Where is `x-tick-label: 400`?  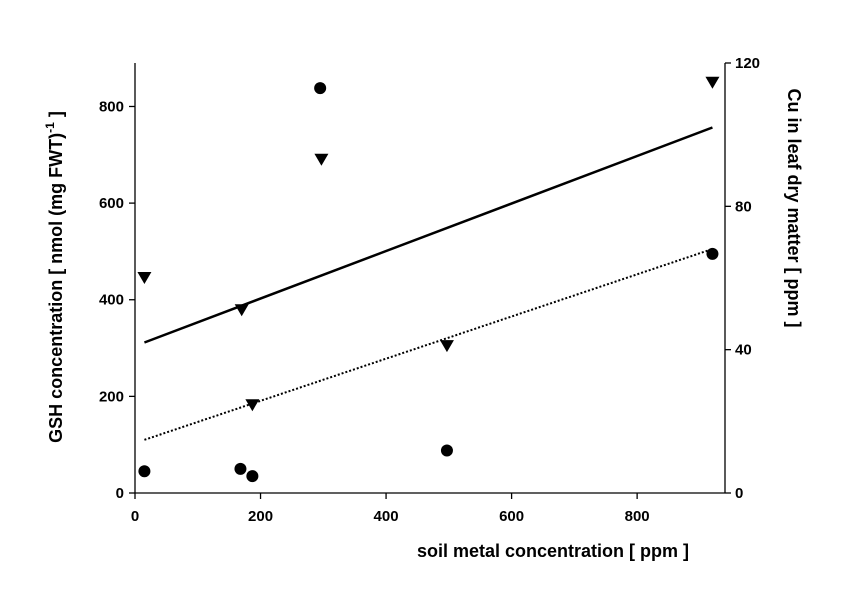 x-tick-label: 400 is located at coordinates (386, 516).